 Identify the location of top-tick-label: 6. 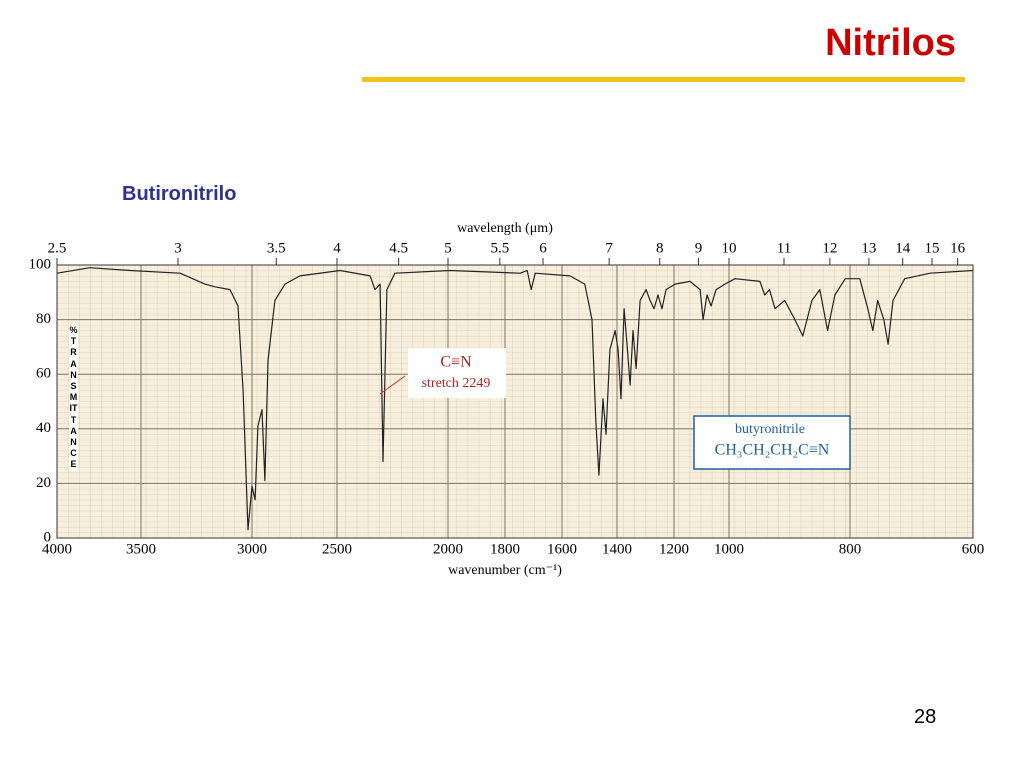
(543, 248).